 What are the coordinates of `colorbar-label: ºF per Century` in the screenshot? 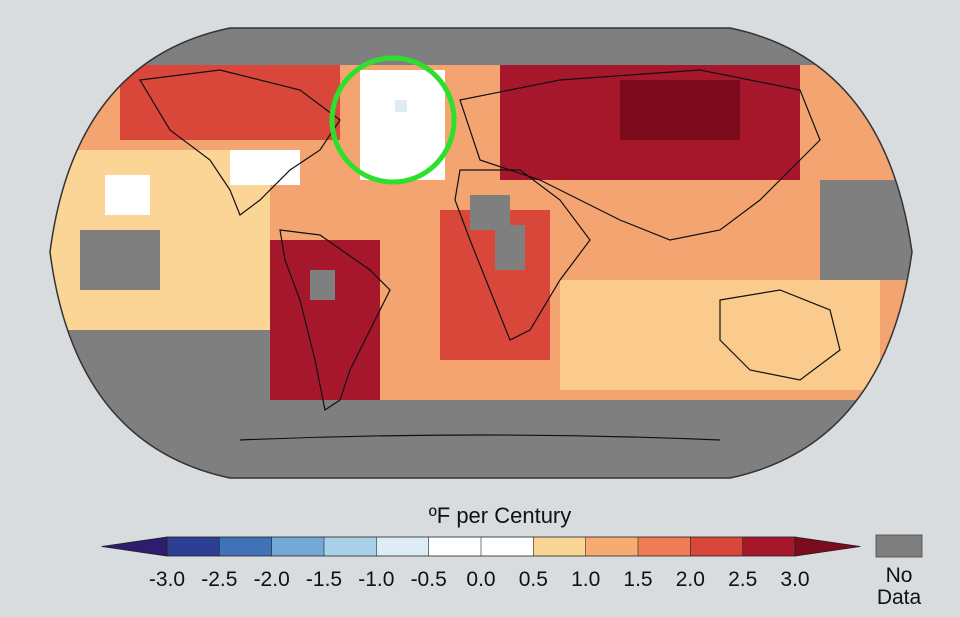 It's located at (500, 515).